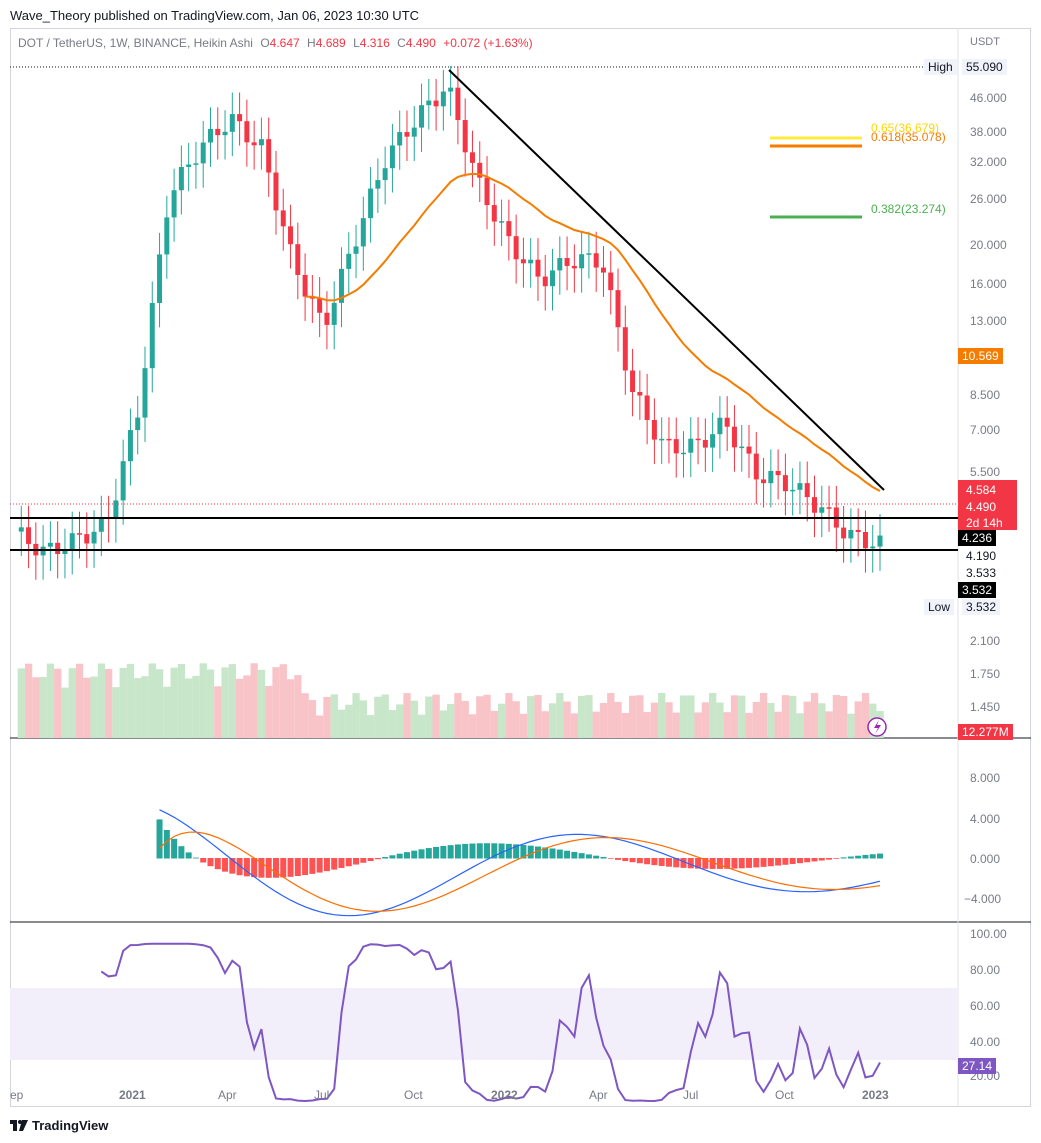 The width and height of the screenshot is (1041, 1143). Describe the element at coordinates (401, 43) in the screenshot. I see `close-label: C` at that location.